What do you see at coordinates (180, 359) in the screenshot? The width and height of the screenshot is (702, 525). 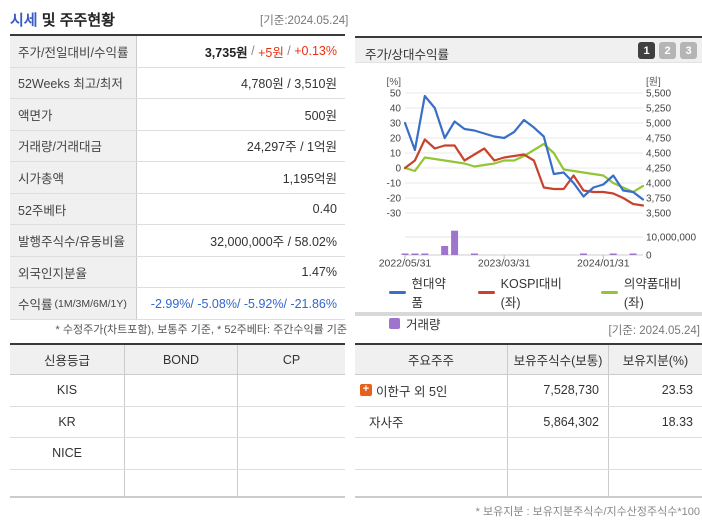 I see `credit-header-cell: BOND` at bounding box center [180, 359].